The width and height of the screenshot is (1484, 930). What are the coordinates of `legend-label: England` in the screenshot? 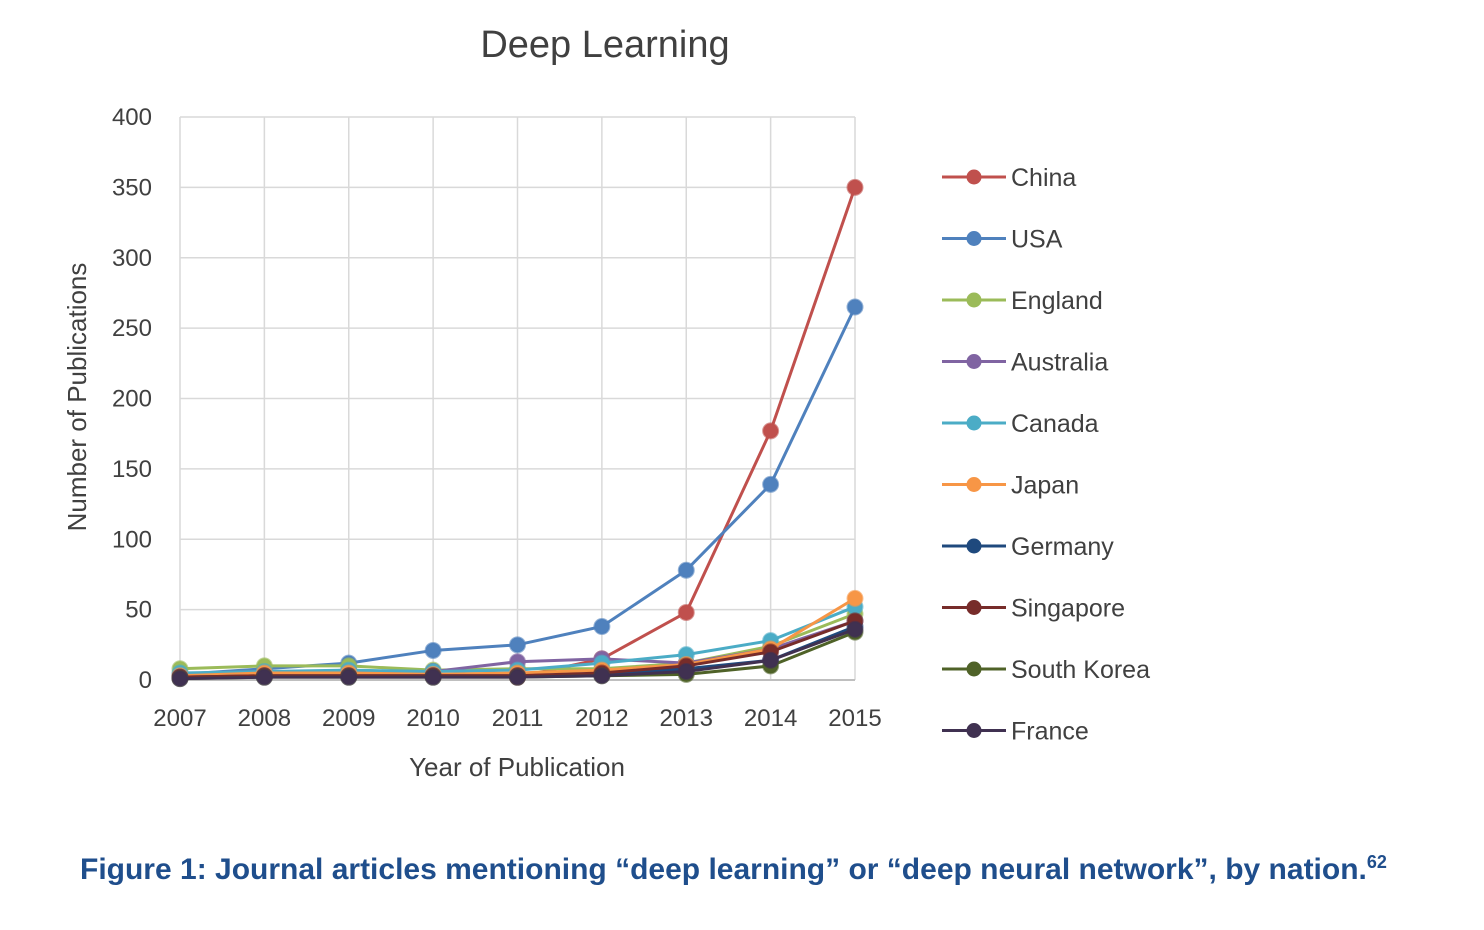 It's located at (1057, 301).